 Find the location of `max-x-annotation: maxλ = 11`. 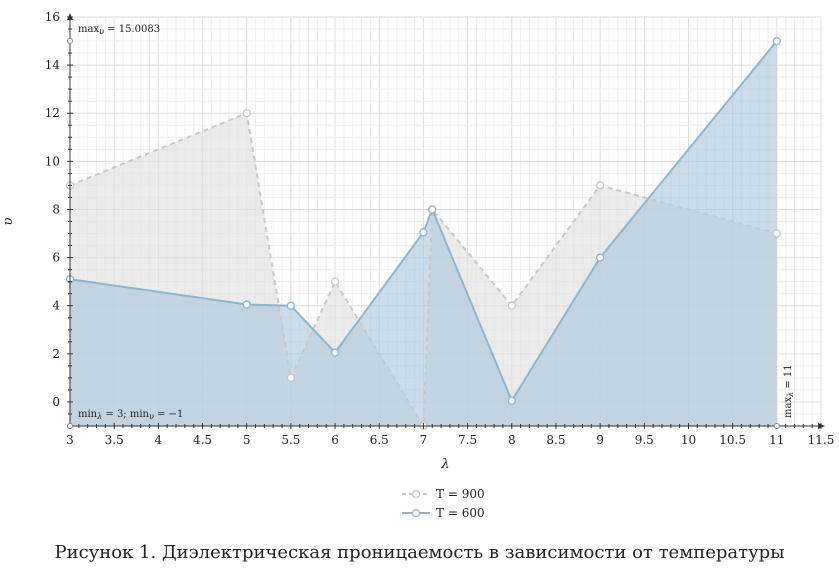

max-x-annotation: maxλ = 11 is located at coordinates (789, 391).